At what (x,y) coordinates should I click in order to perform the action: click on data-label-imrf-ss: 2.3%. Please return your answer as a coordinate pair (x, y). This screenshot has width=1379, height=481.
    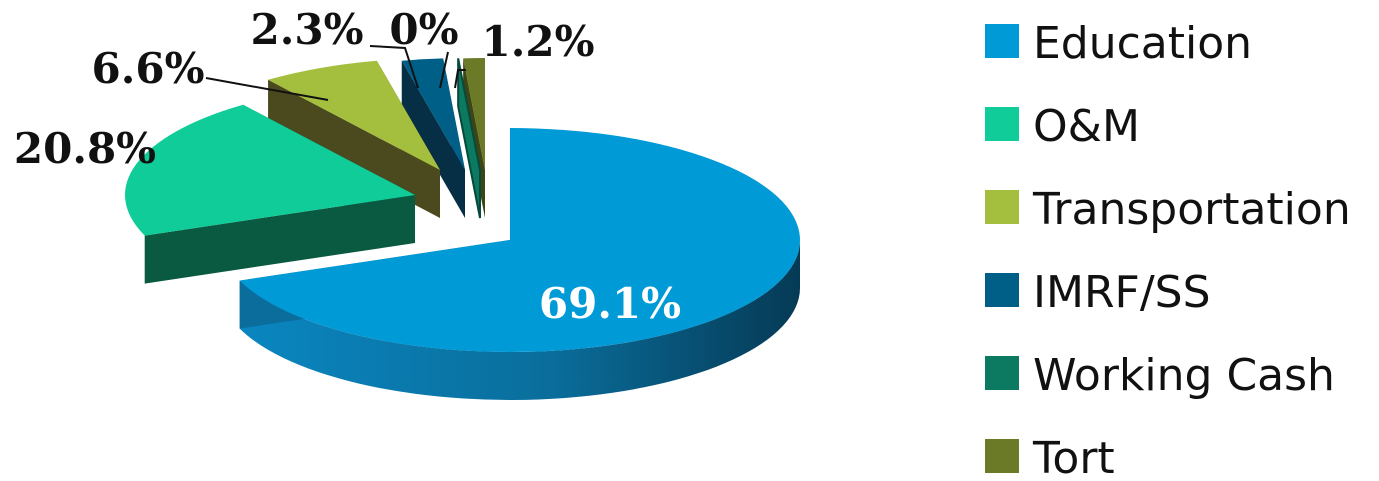
    Looking at the image, I should click on (307, 29).